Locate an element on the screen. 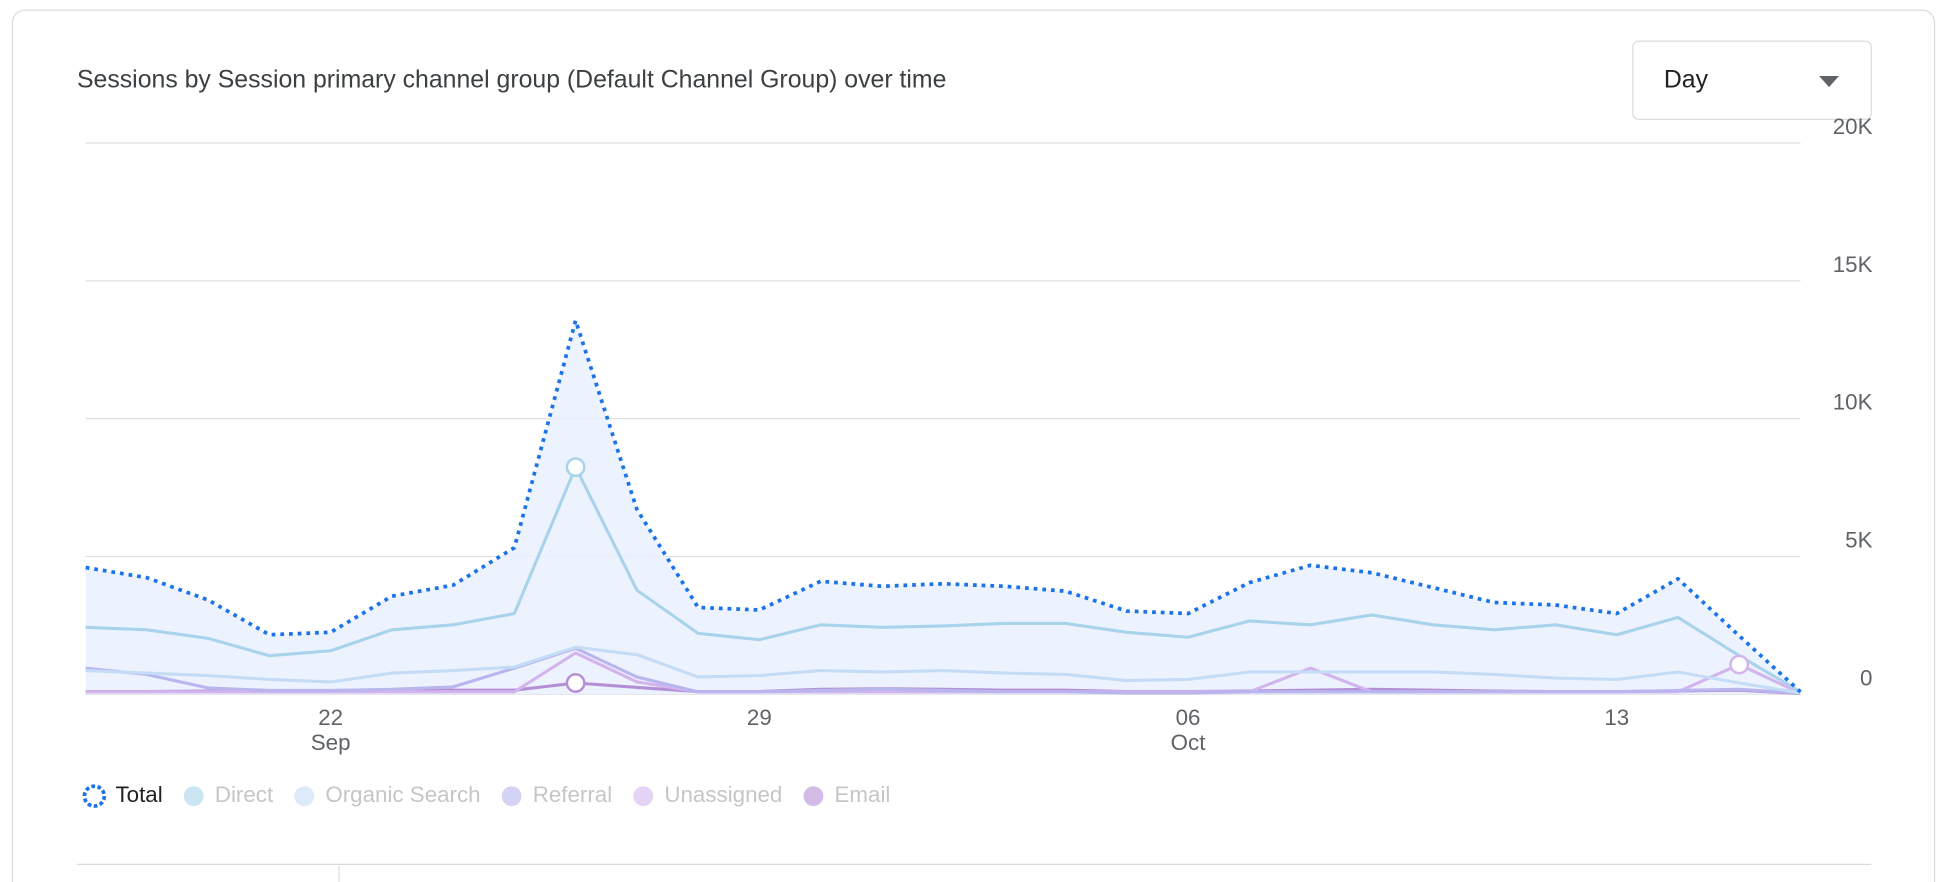 This screenshot has width=1947, height=882. x-sublabel: Oct is located at coordinates (1189, 742).